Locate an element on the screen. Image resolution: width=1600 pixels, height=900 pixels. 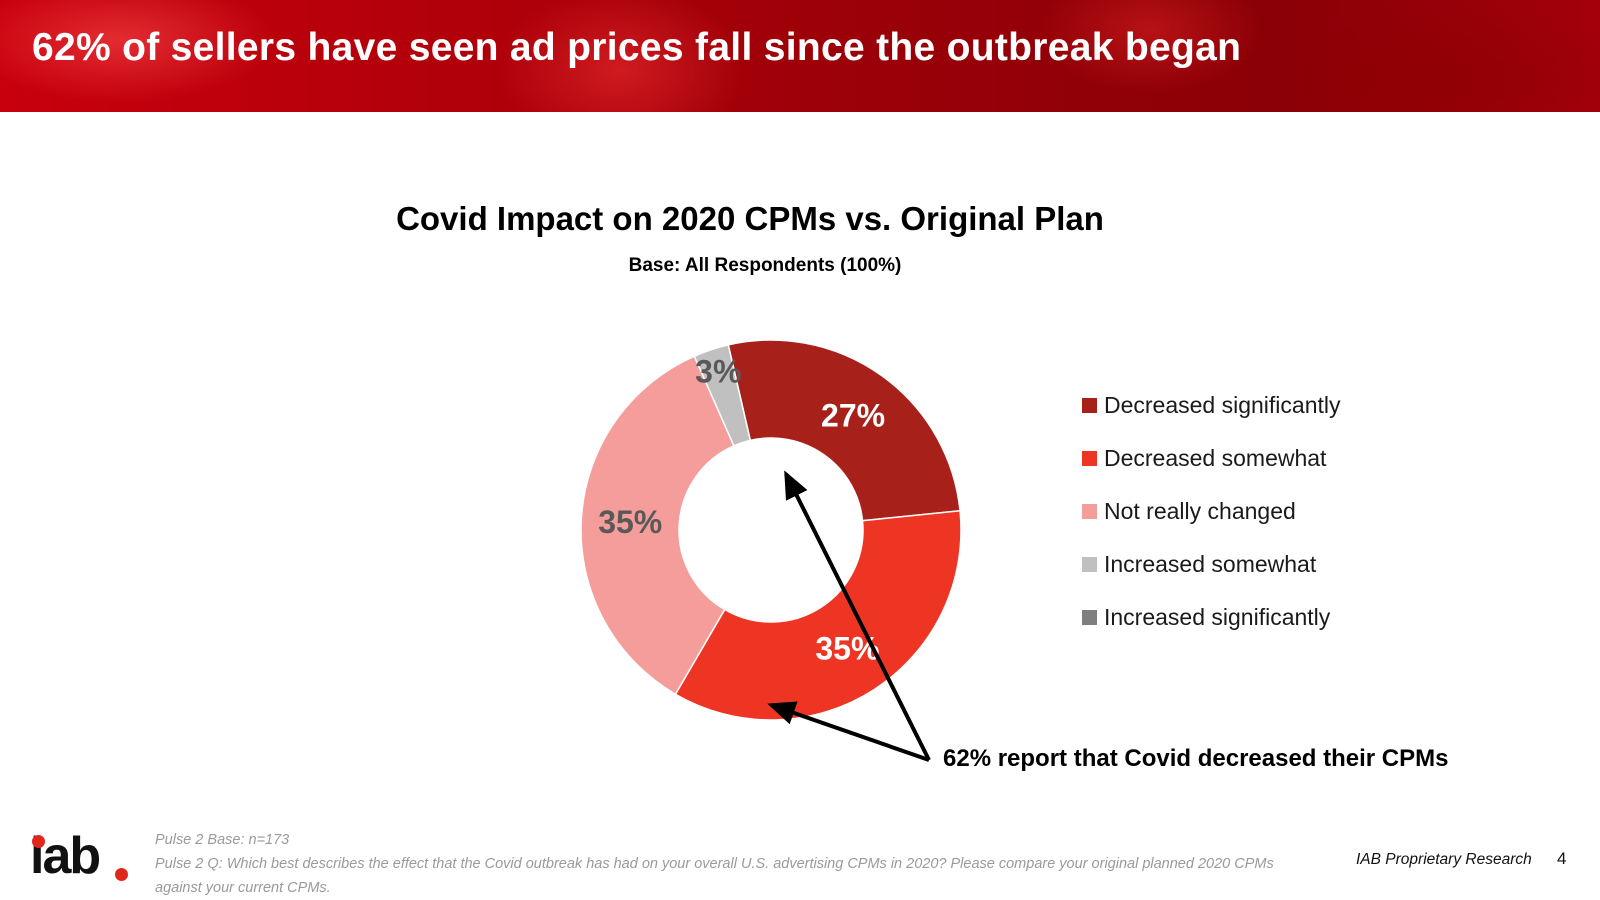
source-label: IAB Proprietary Research is located at coordinates (1444, 859).